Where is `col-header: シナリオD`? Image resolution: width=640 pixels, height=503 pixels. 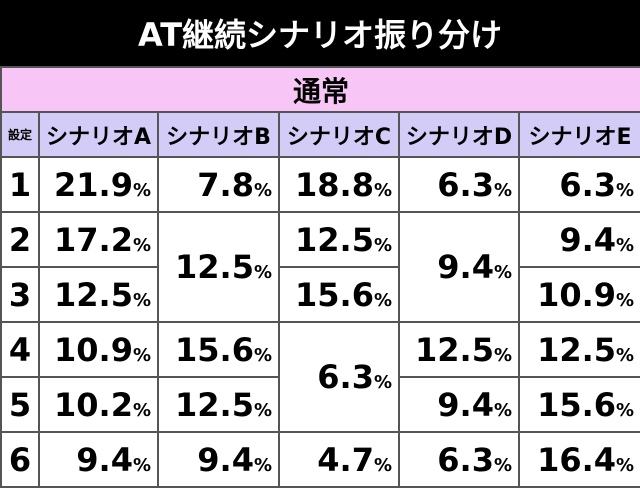 col-header: シナリオD is located at coordinates (459, 134).